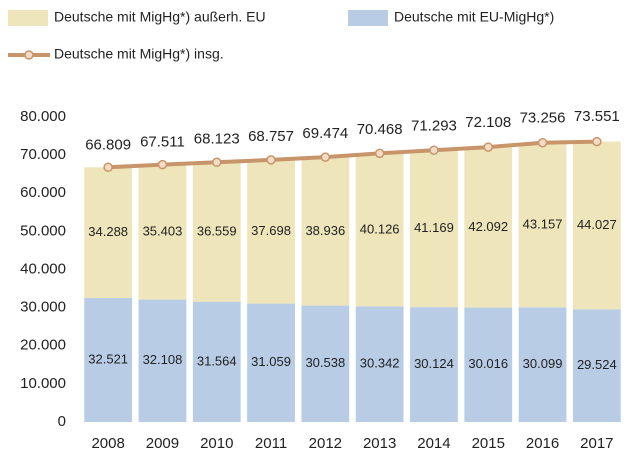  What do you see at coordinates (29, 55) in the screenshot?
I see `legend-marker` at bounding box center [29, 55].